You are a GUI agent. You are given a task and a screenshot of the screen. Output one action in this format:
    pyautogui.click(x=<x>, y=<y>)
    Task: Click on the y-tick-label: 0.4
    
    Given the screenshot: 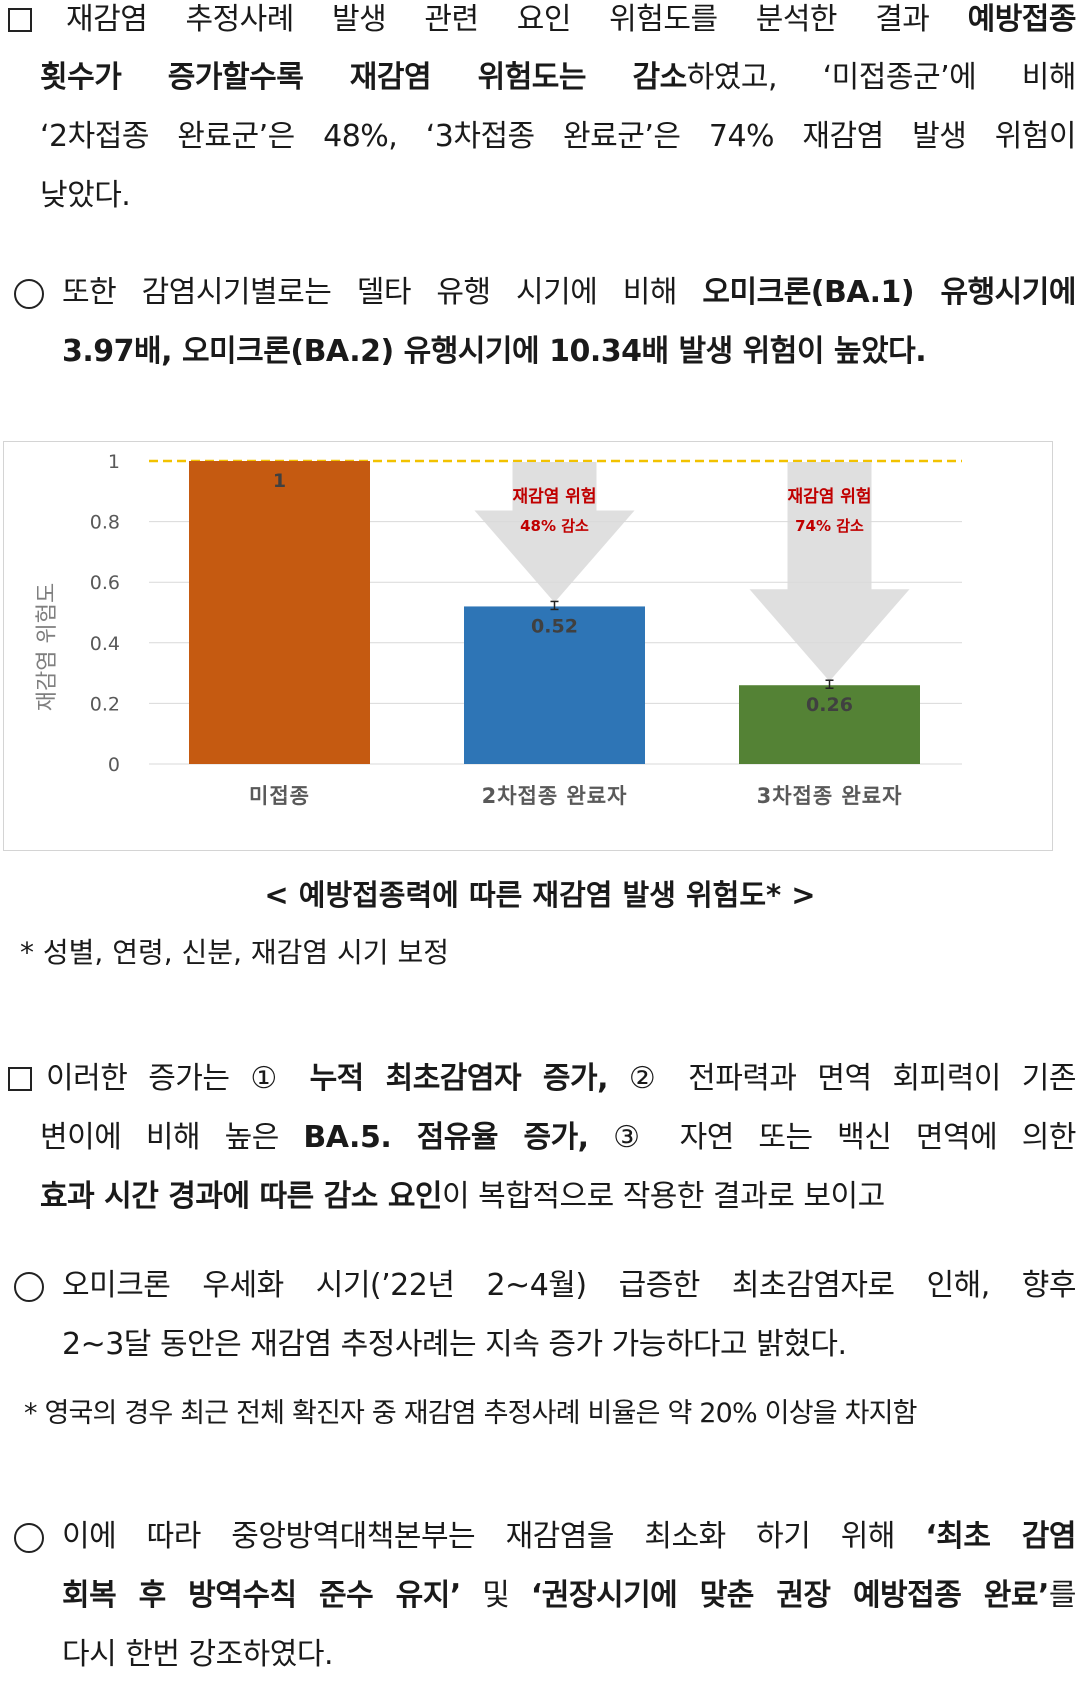 What is the action you would take?
    pyautogui.click(x=105, y=644)
    